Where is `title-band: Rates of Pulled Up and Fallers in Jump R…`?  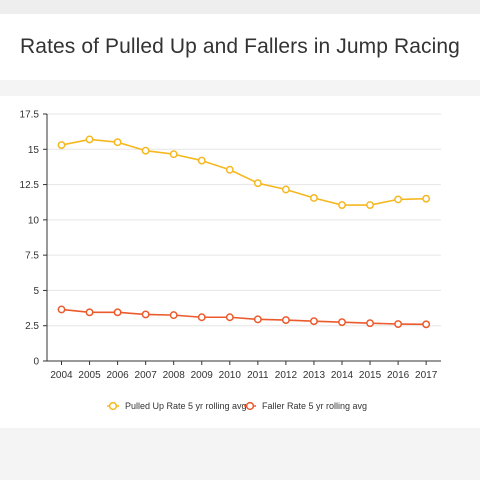
title-band: Rates of Pulled Up and Fallers in Jump R… is located at coordinates (240, 47).